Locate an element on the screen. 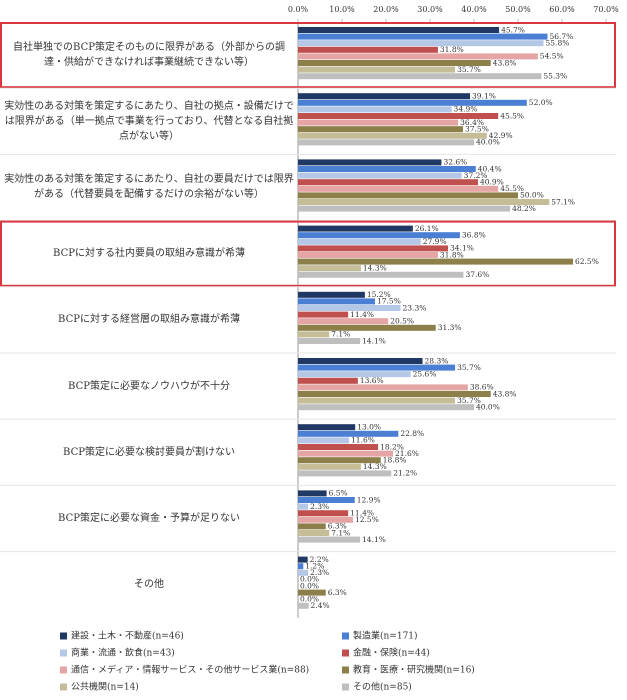  x-tick-label: 20.0% is located at coordinates (386, 9).